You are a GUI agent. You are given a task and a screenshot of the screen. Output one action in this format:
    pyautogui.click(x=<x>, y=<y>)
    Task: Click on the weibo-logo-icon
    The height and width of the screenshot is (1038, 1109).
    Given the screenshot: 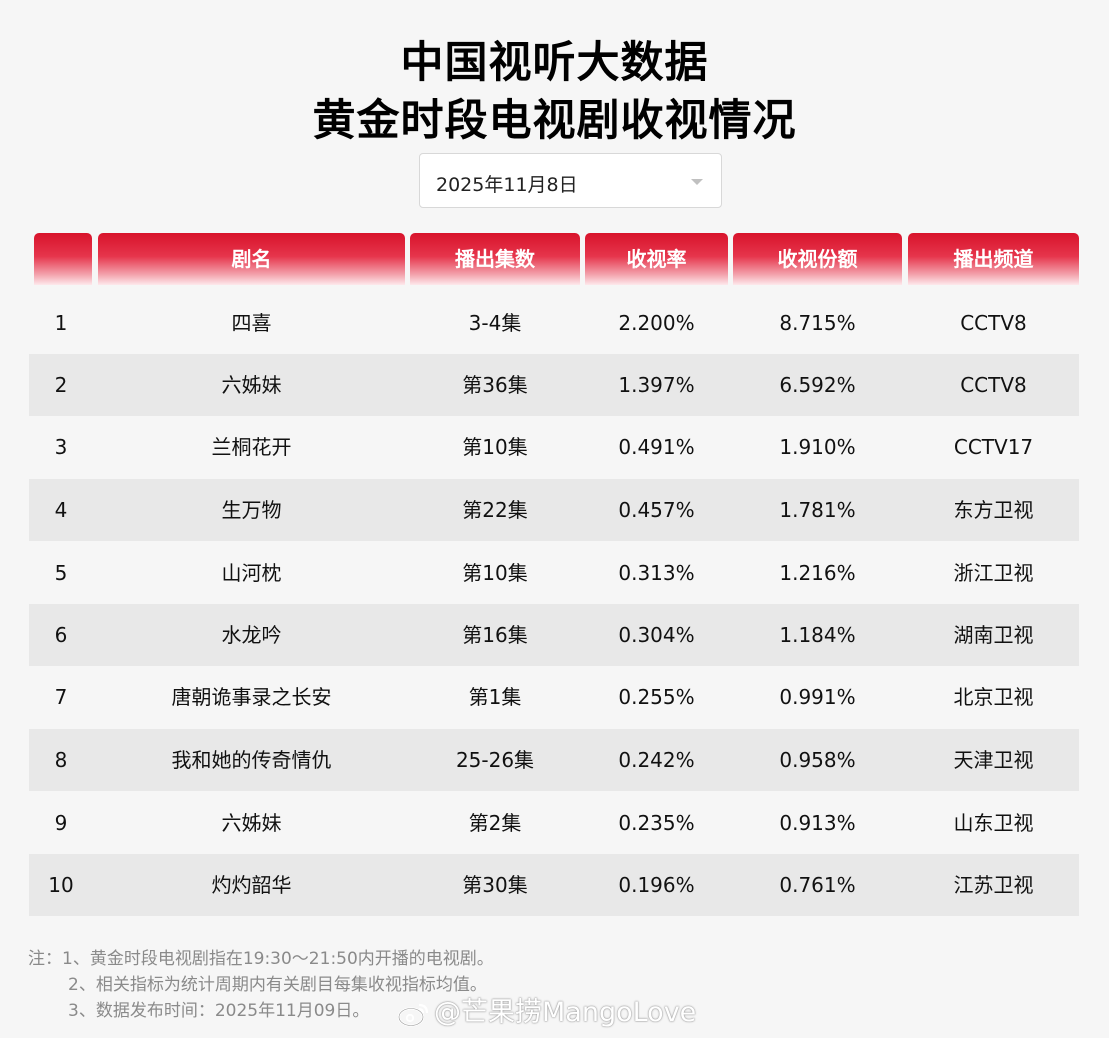 What is the action you would take?
    pyautogui.click(x=413, y=1015)
    